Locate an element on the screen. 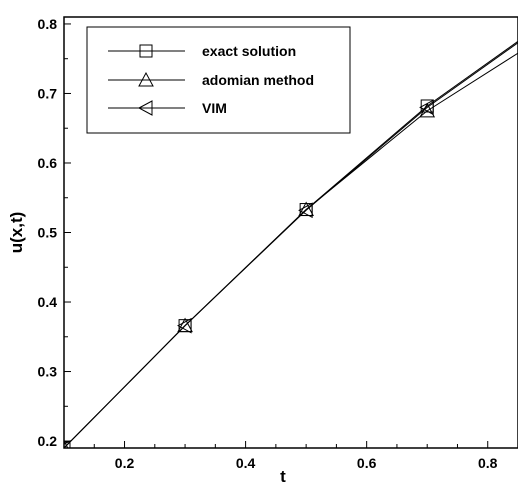 This screenshot has width=518, height=486. legend-entry: exact solution is located at coordinates (202, 51).